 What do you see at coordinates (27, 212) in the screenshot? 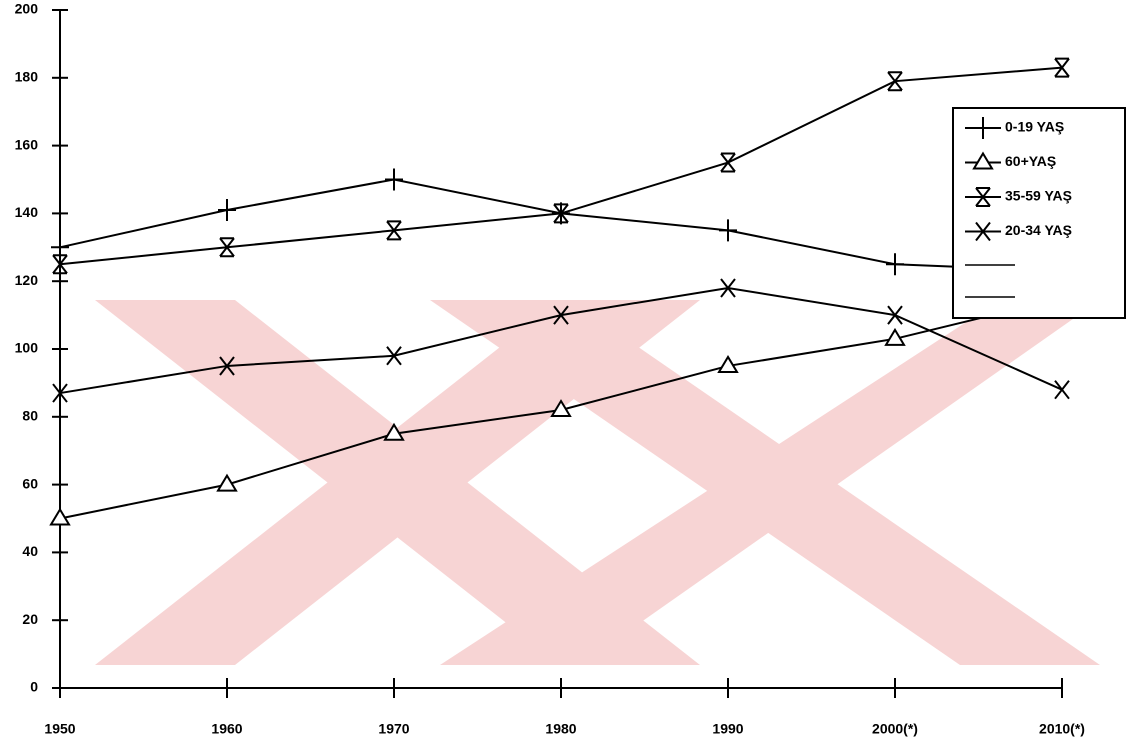
I see `y-tick-label: 140` at bounding box center [27, 212].